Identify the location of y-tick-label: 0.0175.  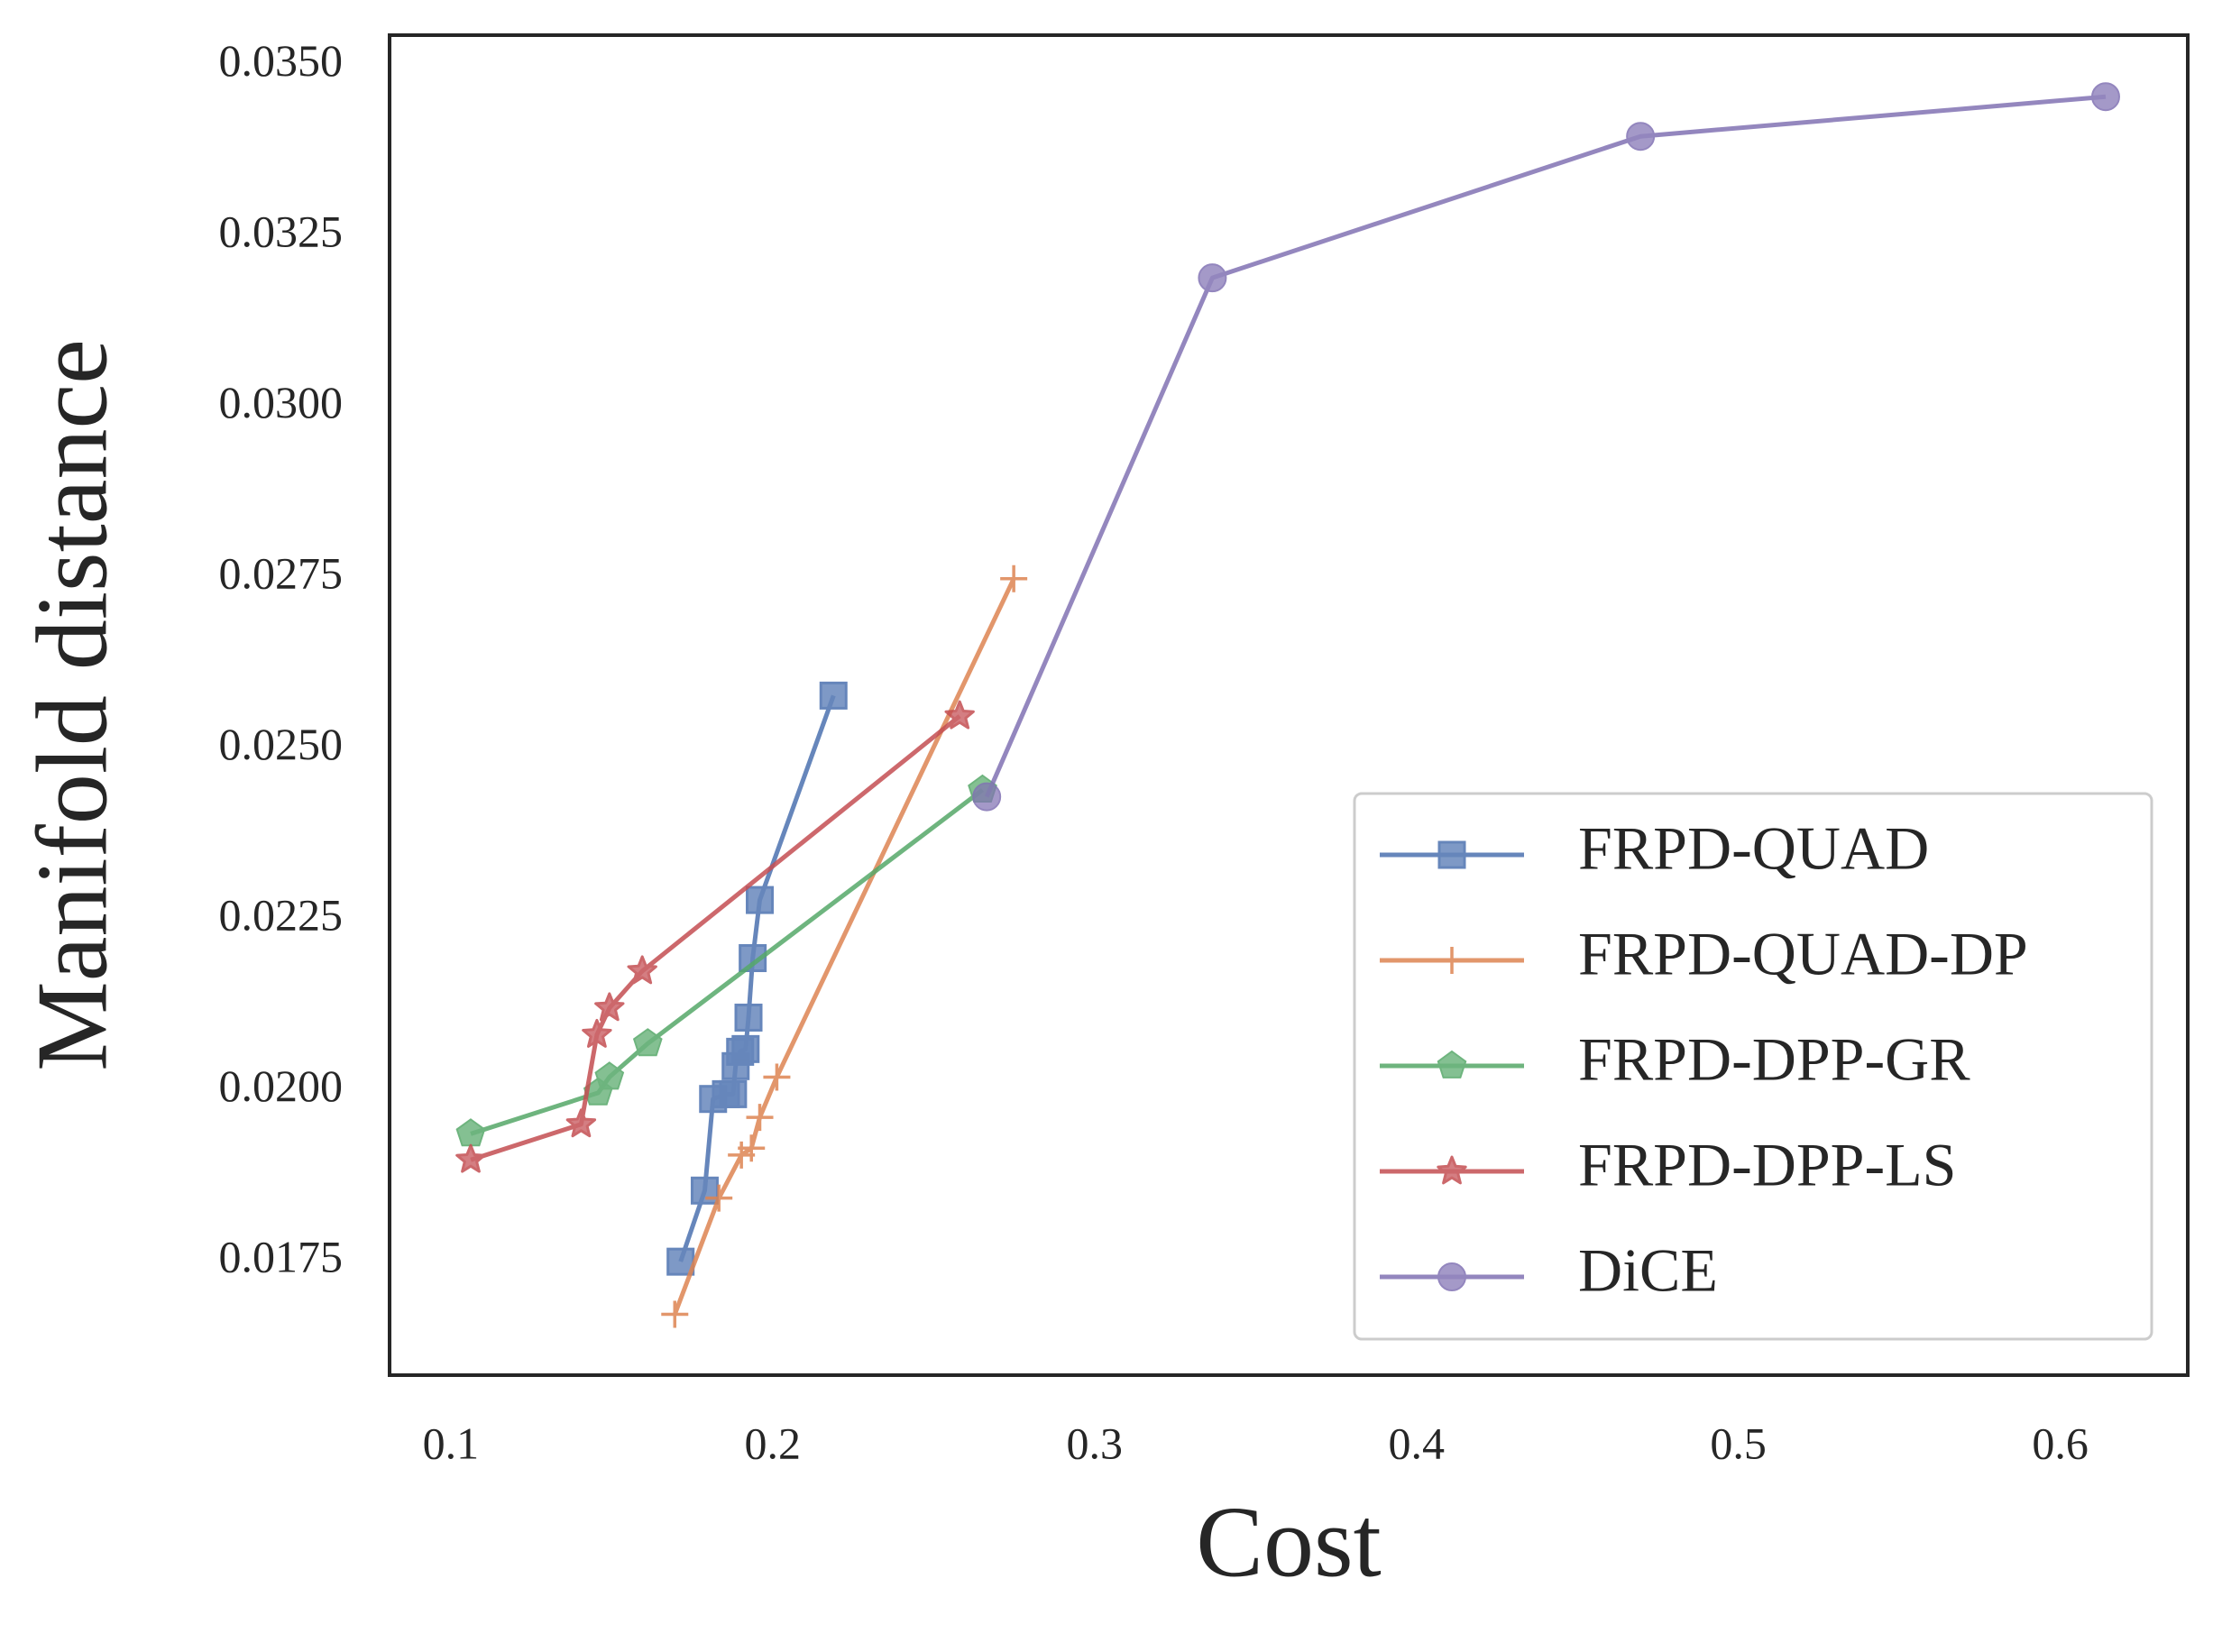
(281, 1257).